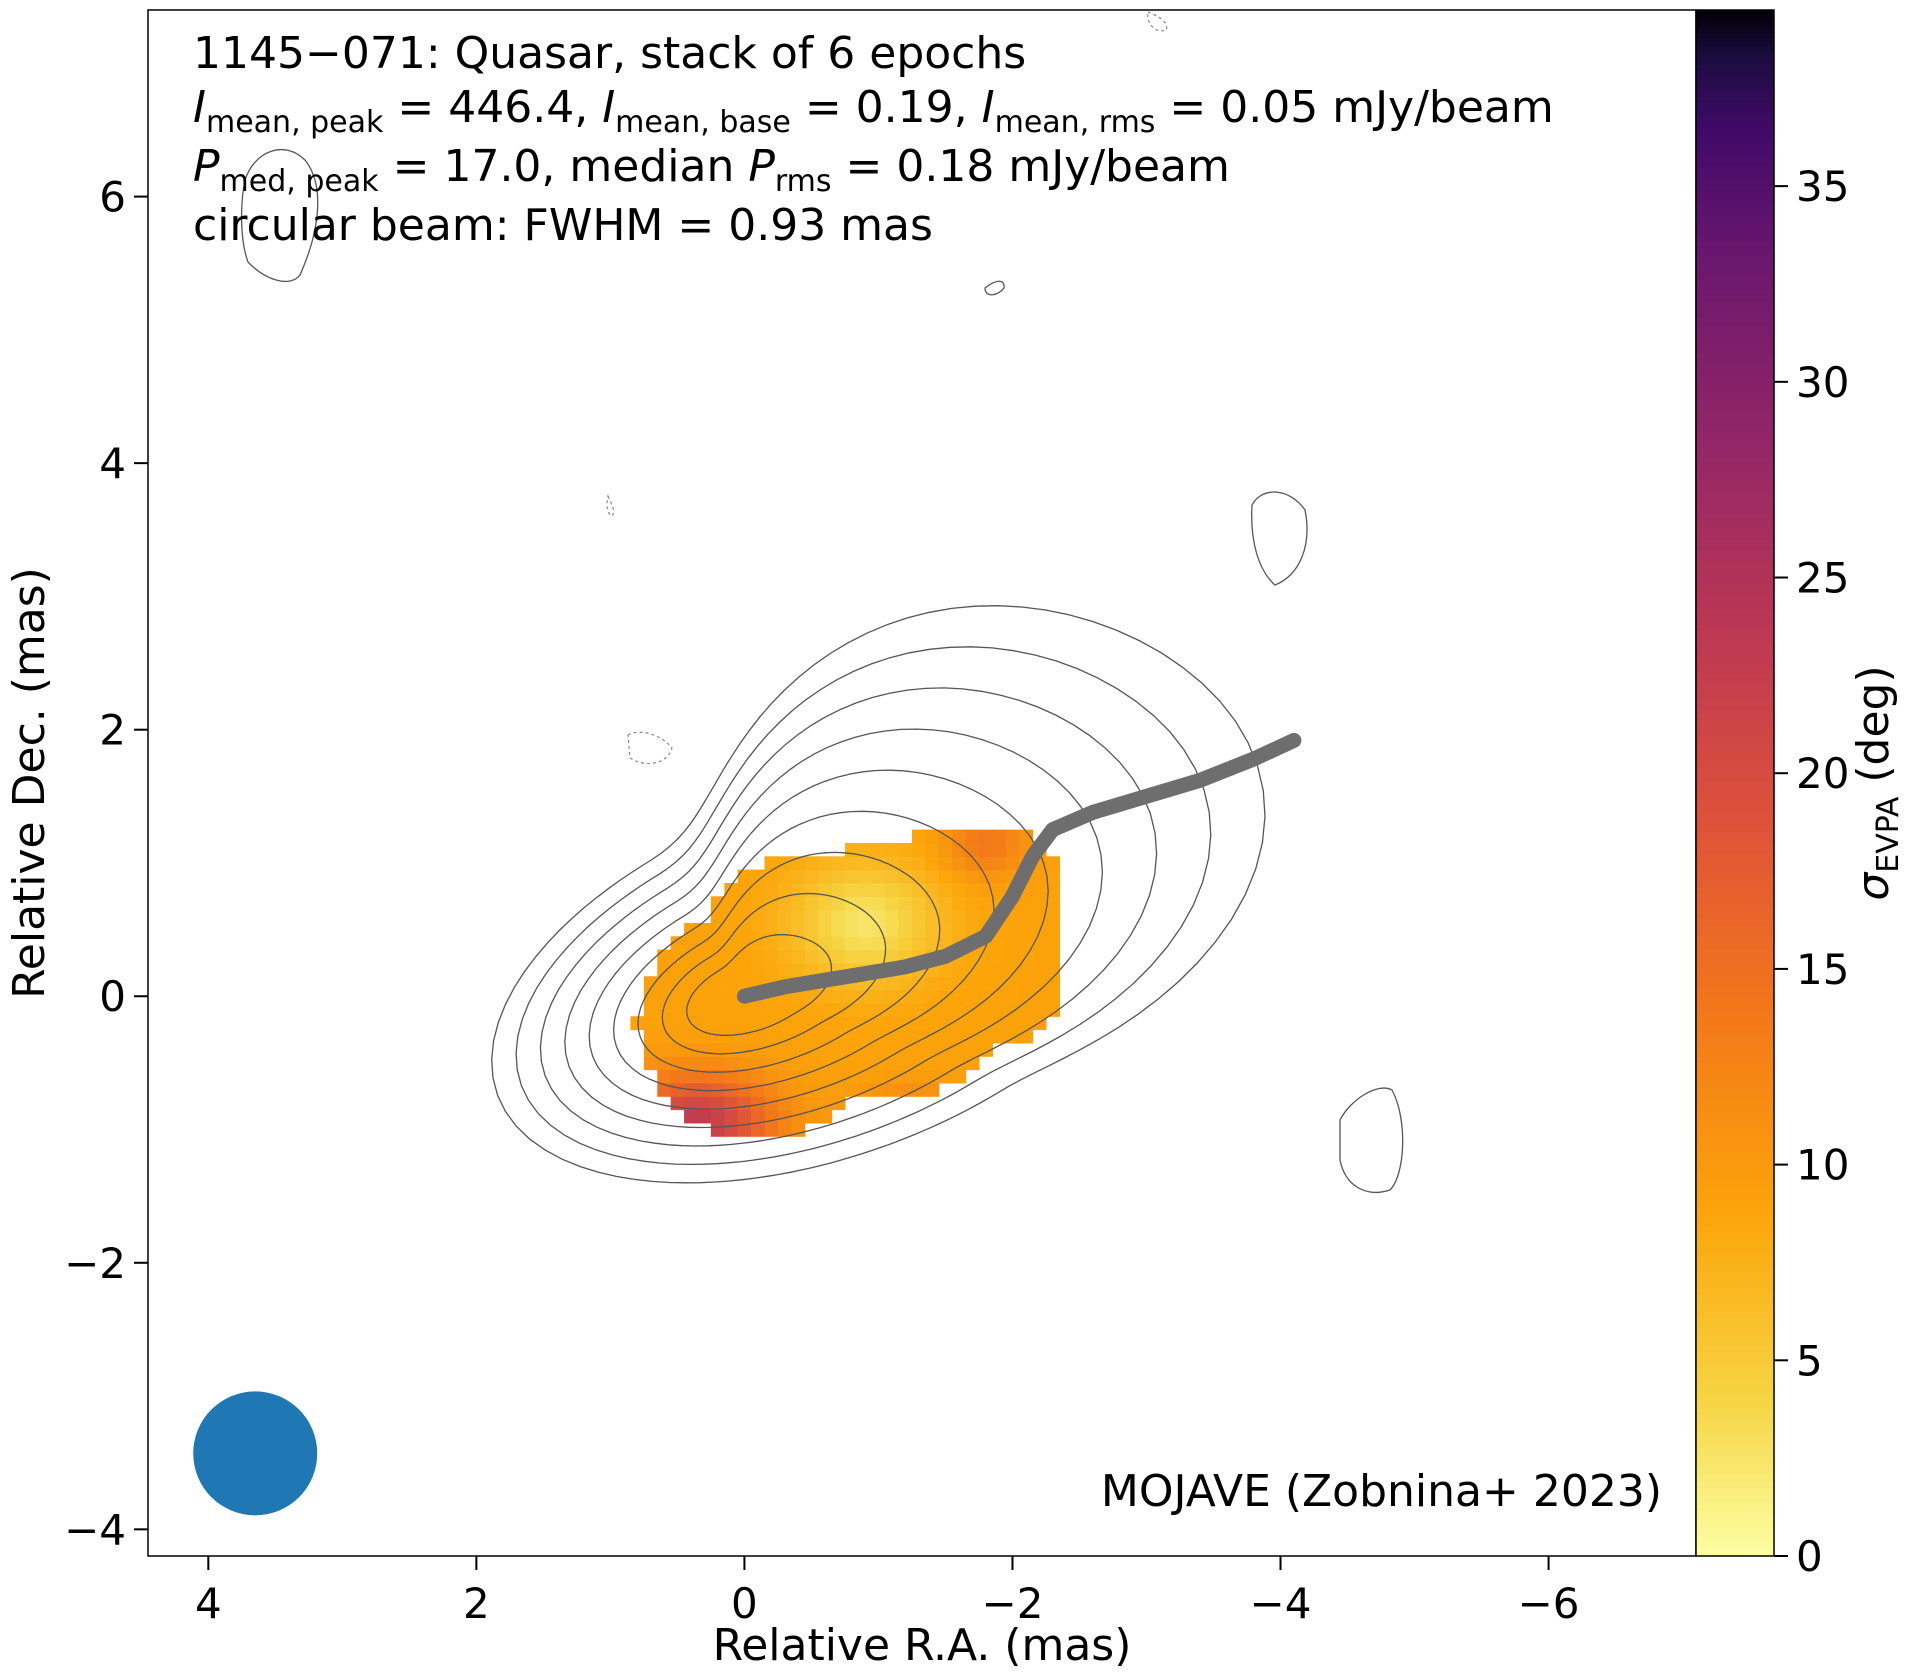 The image size is (1905, 1674). Describe the element at coordinates (1822, 578) in the screenshot. I see `colorbar-tick-label: 25` at that location.